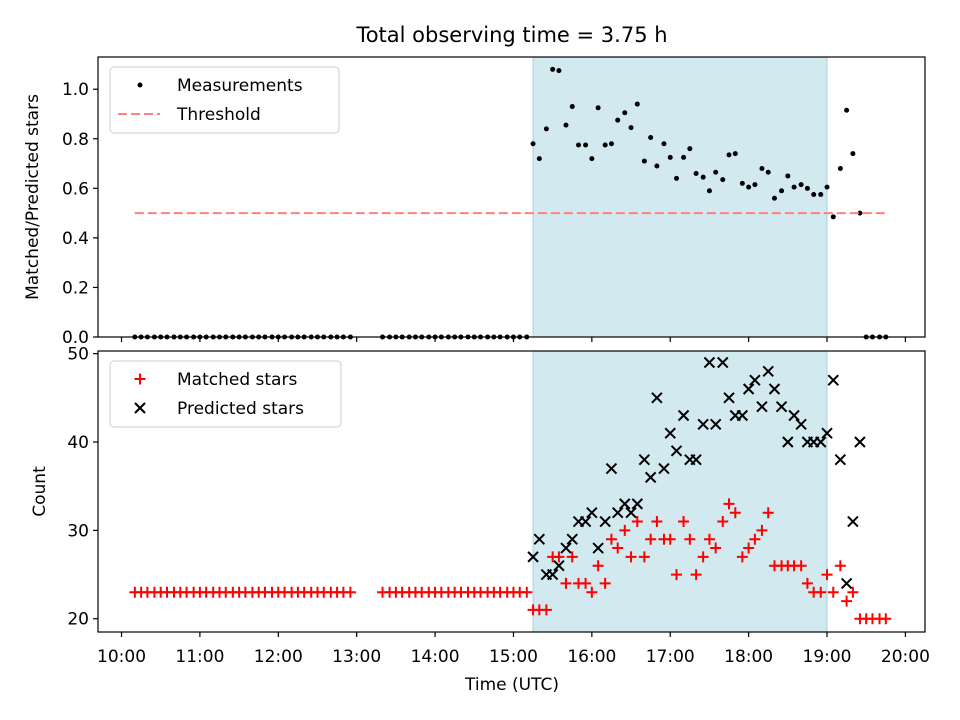  What do you see at coordinates (680, 197) in the screenshot?
I see `observing-window-span` at bounding box center [680, 197].